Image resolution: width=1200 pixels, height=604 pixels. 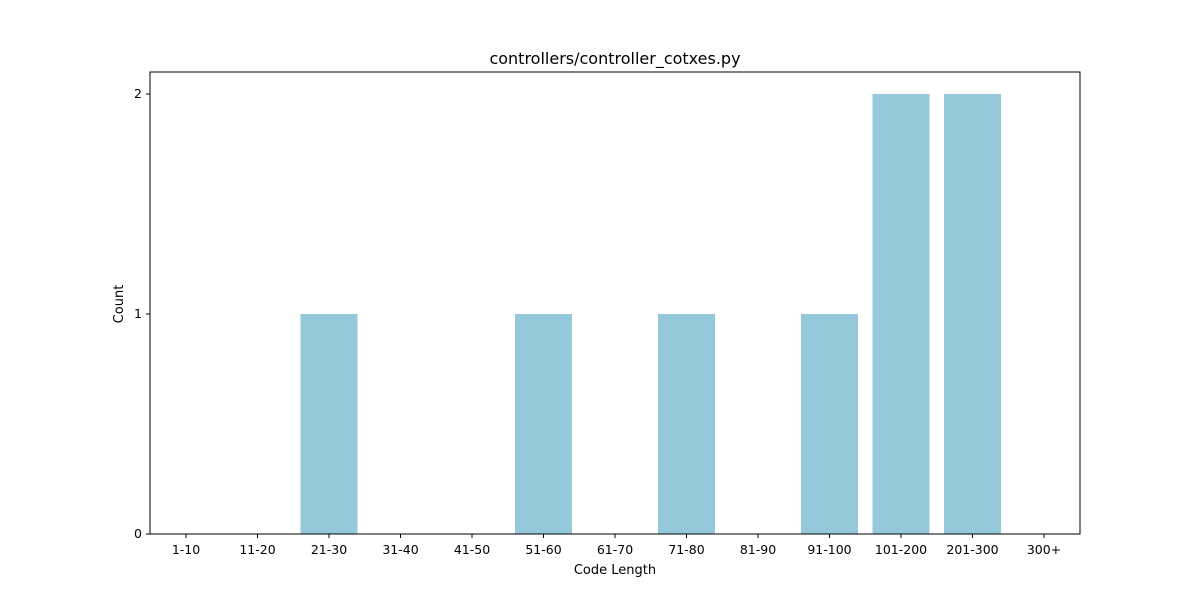 What do you see at coordinates (615, 570) in the screenshot?
I see `x-axis-label: Code Length` at bounding box center [615, 570].